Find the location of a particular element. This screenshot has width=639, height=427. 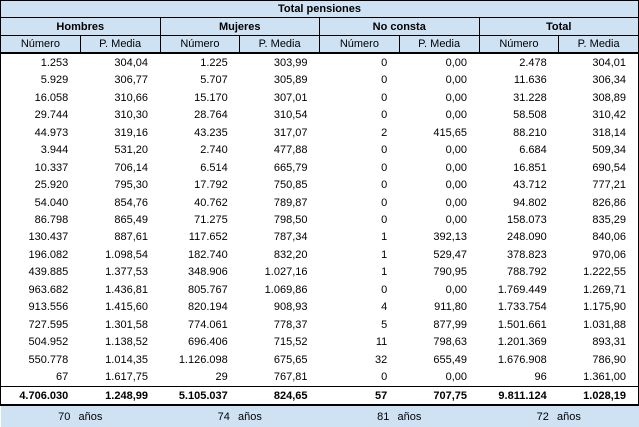

total-cell: 9.811.124 is located at coordinates (519, 396).